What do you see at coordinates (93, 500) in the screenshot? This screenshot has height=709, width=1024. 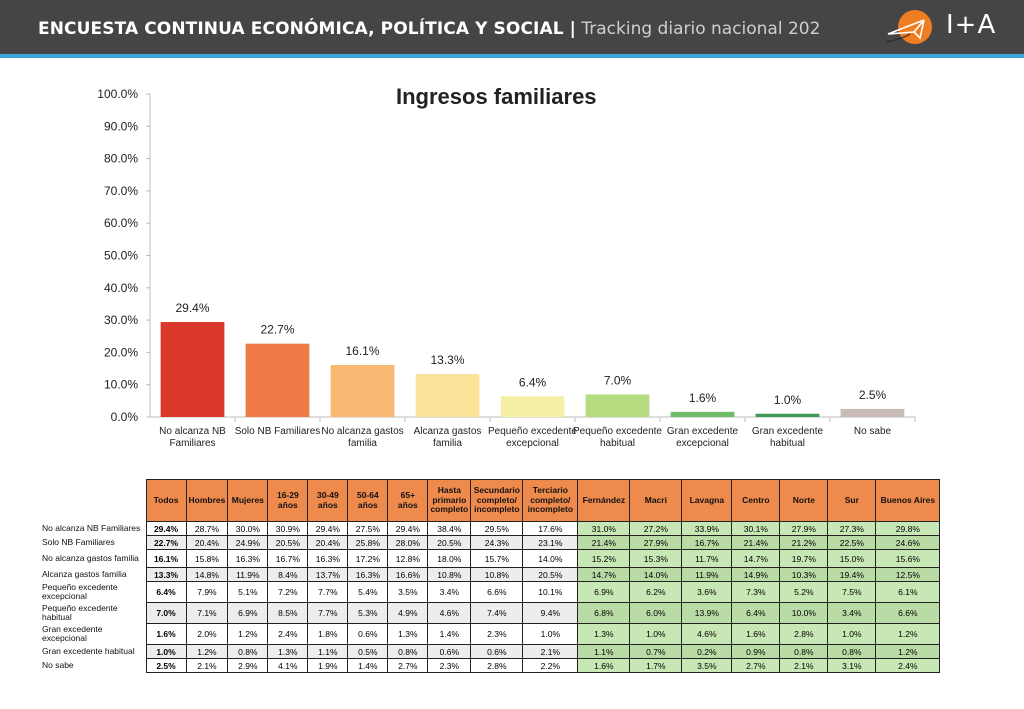 I see `table-corner` at bounding box center [93, 500].